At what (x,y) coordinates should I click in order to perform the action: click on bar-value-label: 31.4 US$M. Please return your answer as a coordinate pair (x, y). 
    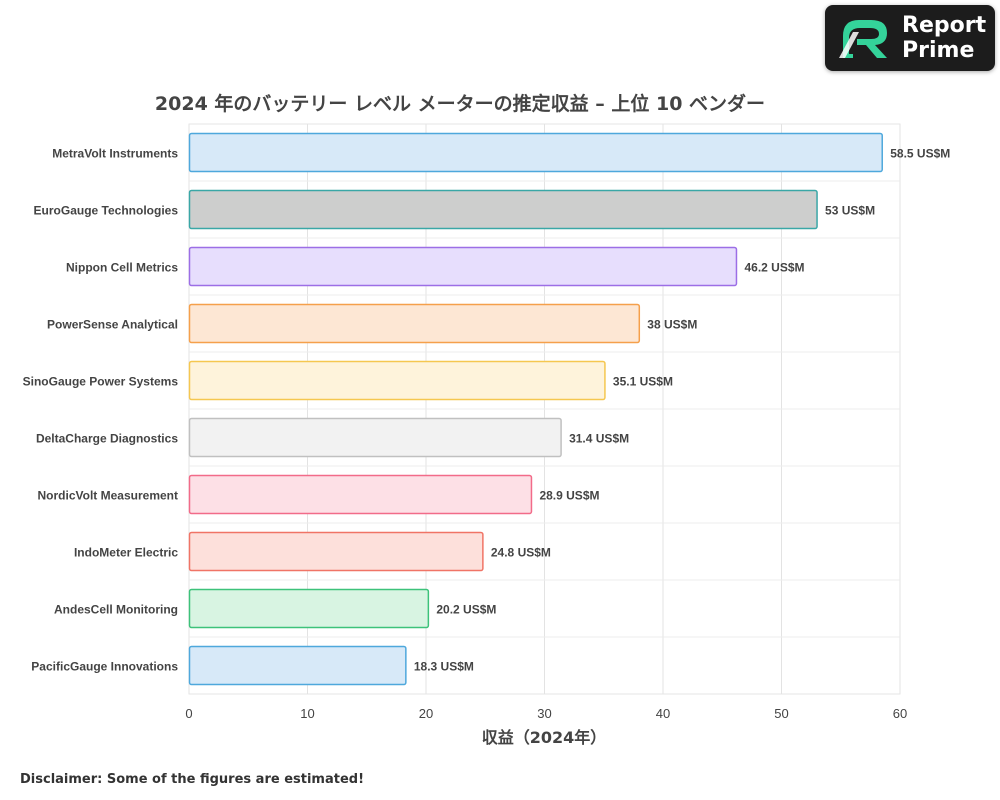
    Looking at the image, I should click on (599, 439).